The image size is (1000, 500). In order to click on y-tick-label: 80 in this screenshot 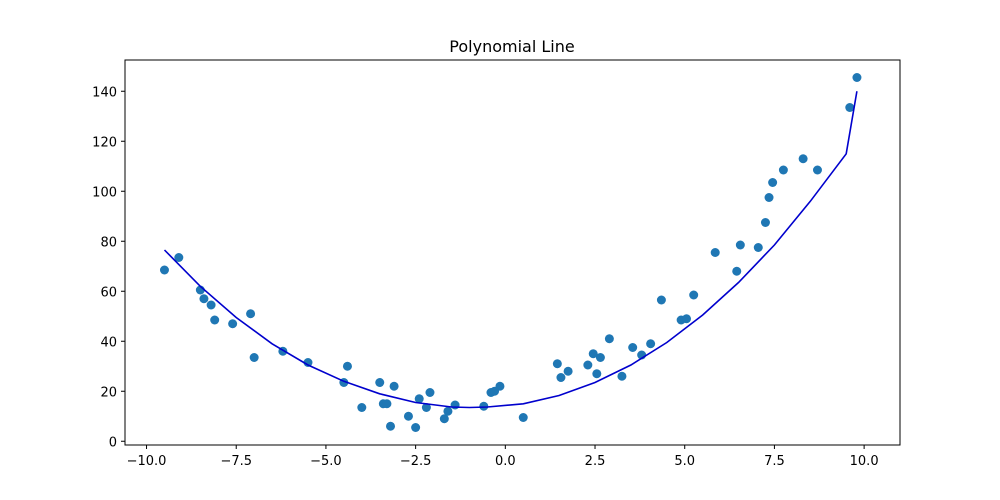, I will do `click(108, 242)`.